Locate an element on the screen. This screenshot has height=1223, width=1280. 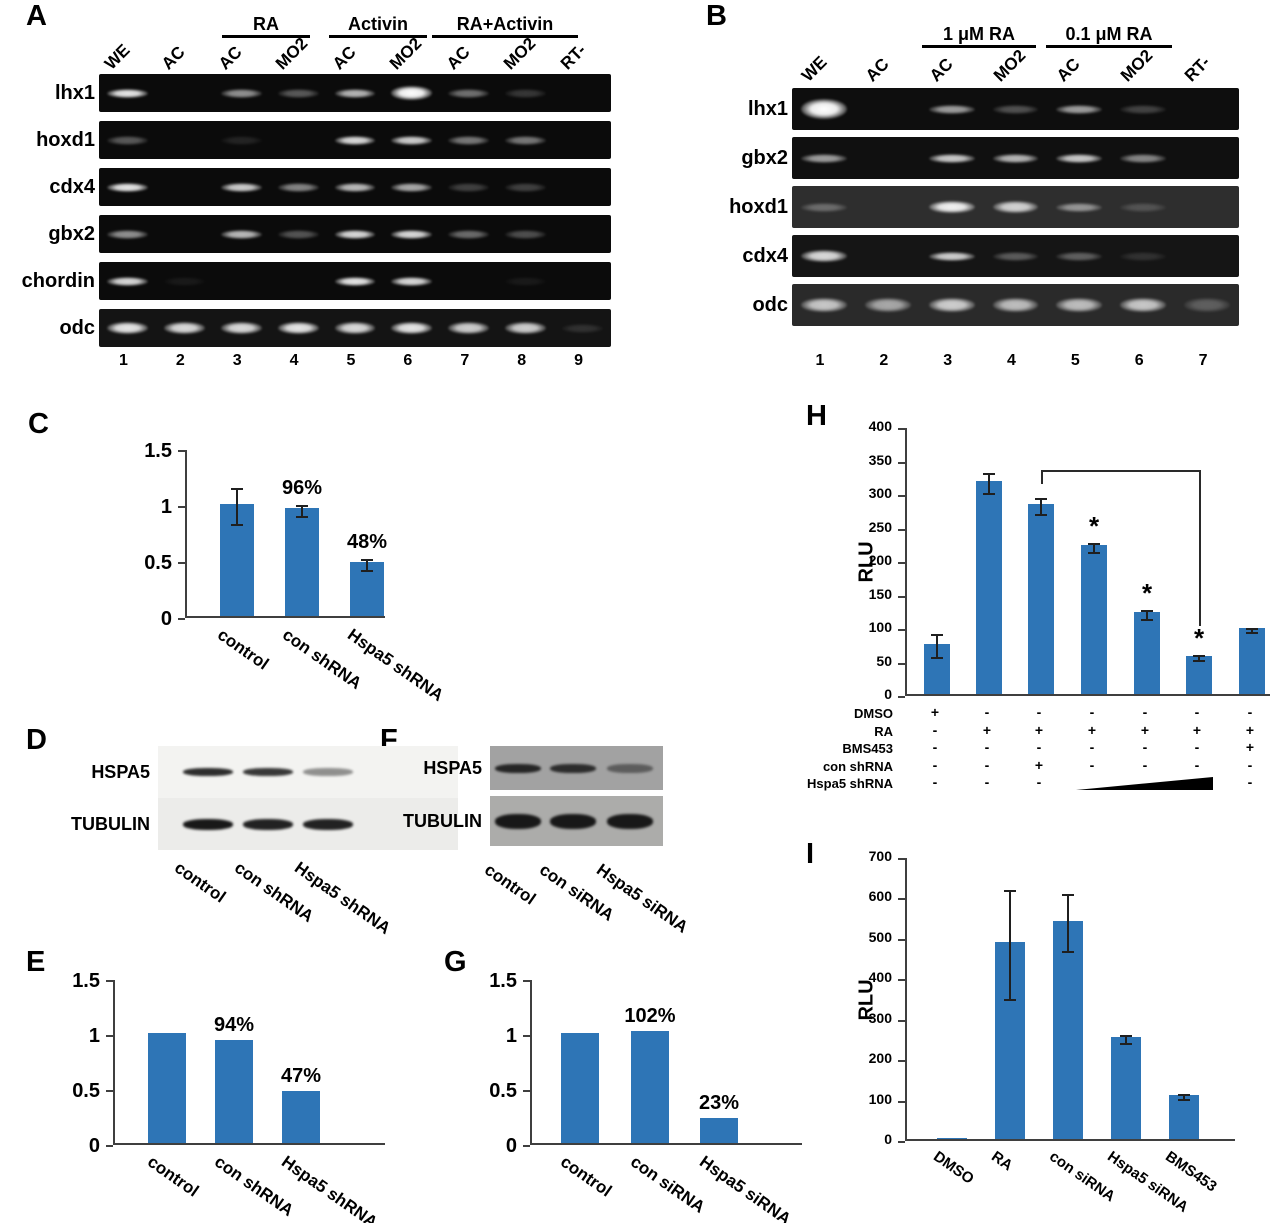
panel-d-label: D is located at coordinates (36, 740).